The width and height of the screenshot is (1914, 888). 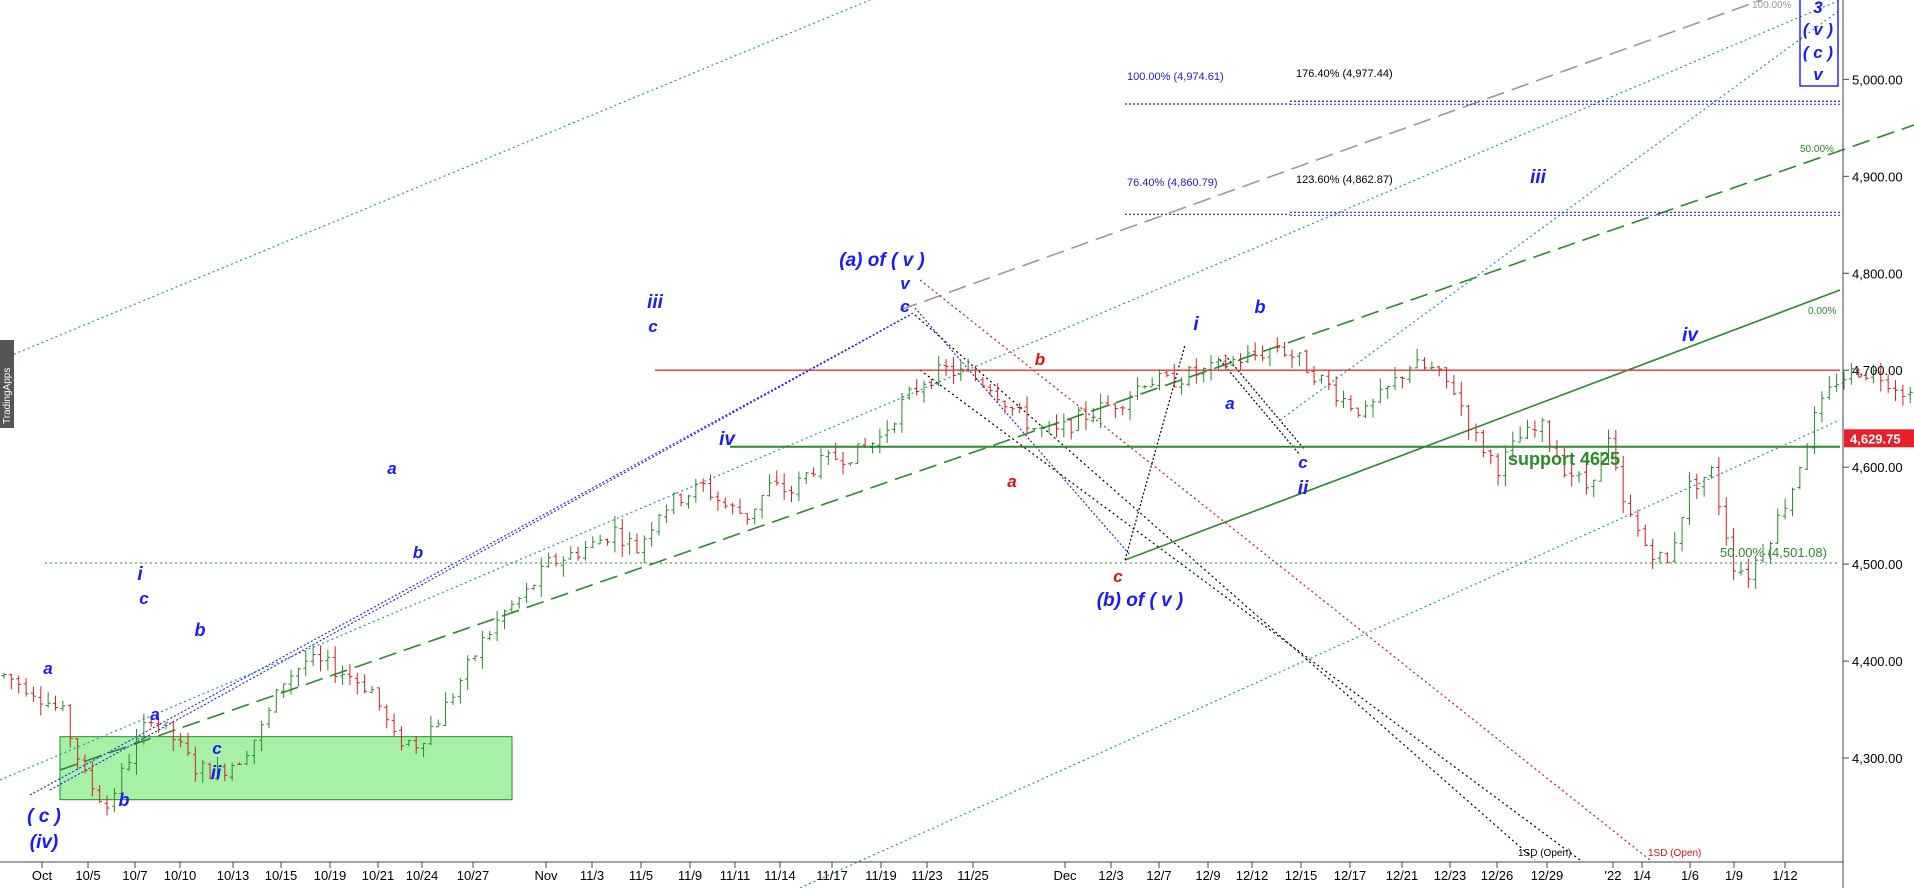 I want to click on wave-label: (b) of ( v ), so click(x=1140, y=600).